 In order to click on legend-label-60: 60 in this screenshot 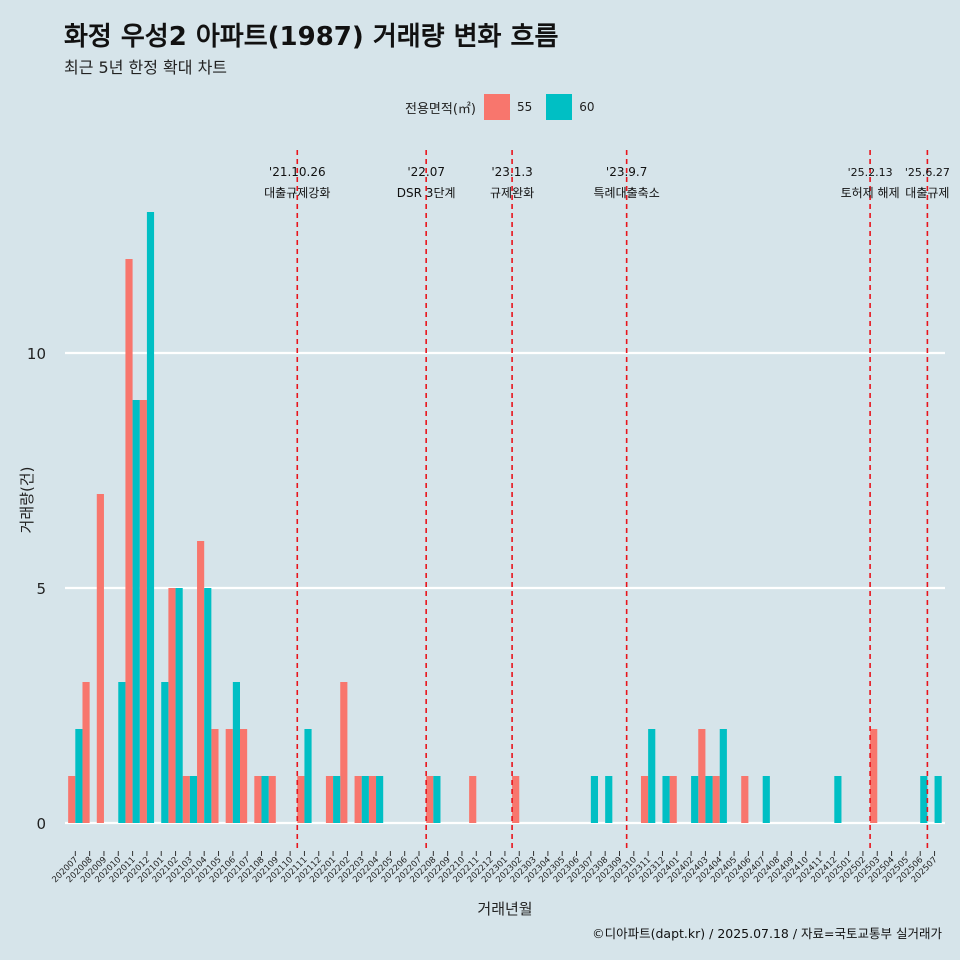, I will do `click(587, 107)`.